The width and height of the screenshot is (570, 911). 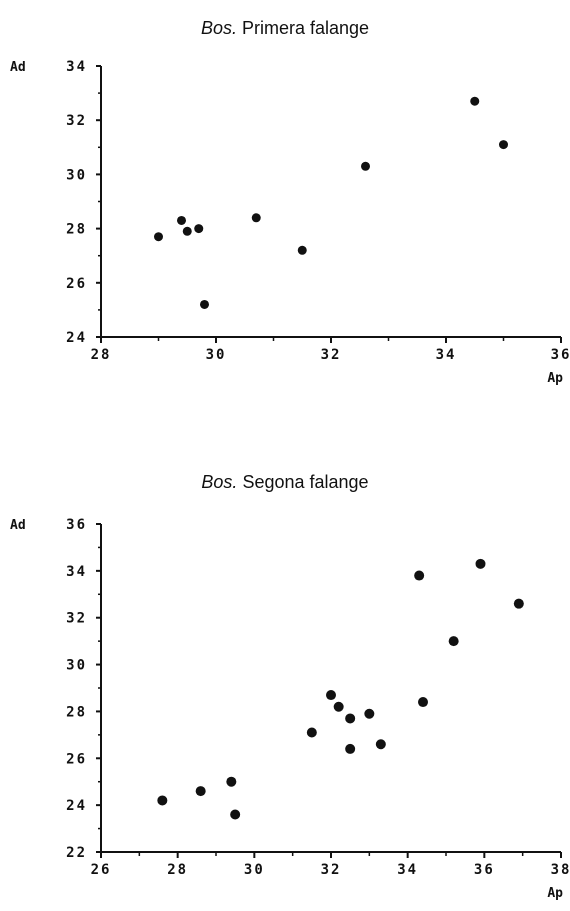 I want to click on chart-title: Bos. Segona falange, so click(x=285, y=482).